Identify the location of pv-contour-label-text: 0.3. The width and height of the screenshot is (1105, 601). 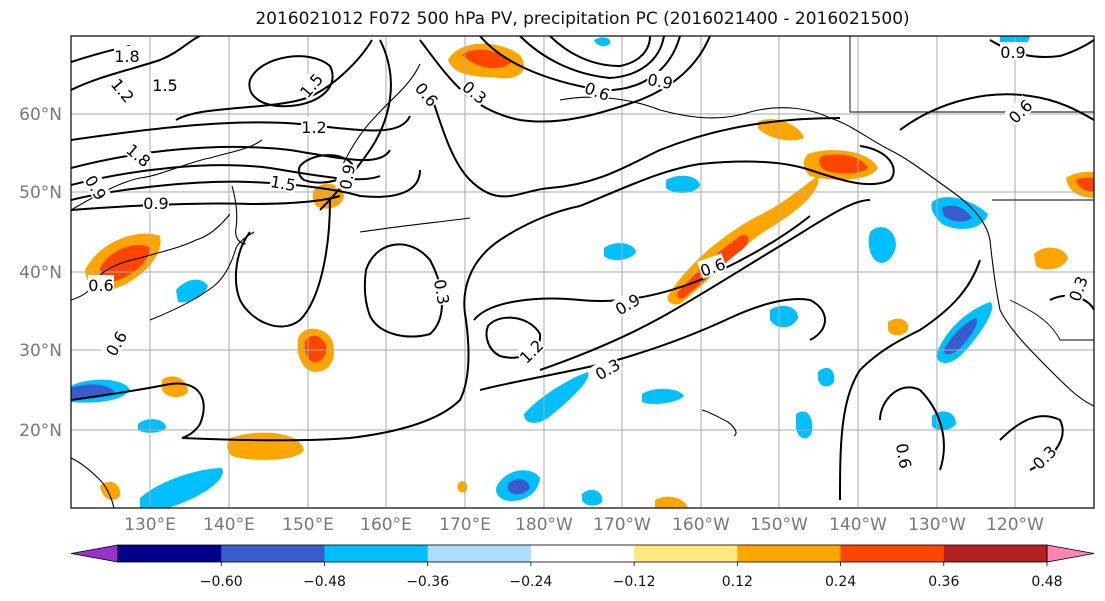
(441, 292).